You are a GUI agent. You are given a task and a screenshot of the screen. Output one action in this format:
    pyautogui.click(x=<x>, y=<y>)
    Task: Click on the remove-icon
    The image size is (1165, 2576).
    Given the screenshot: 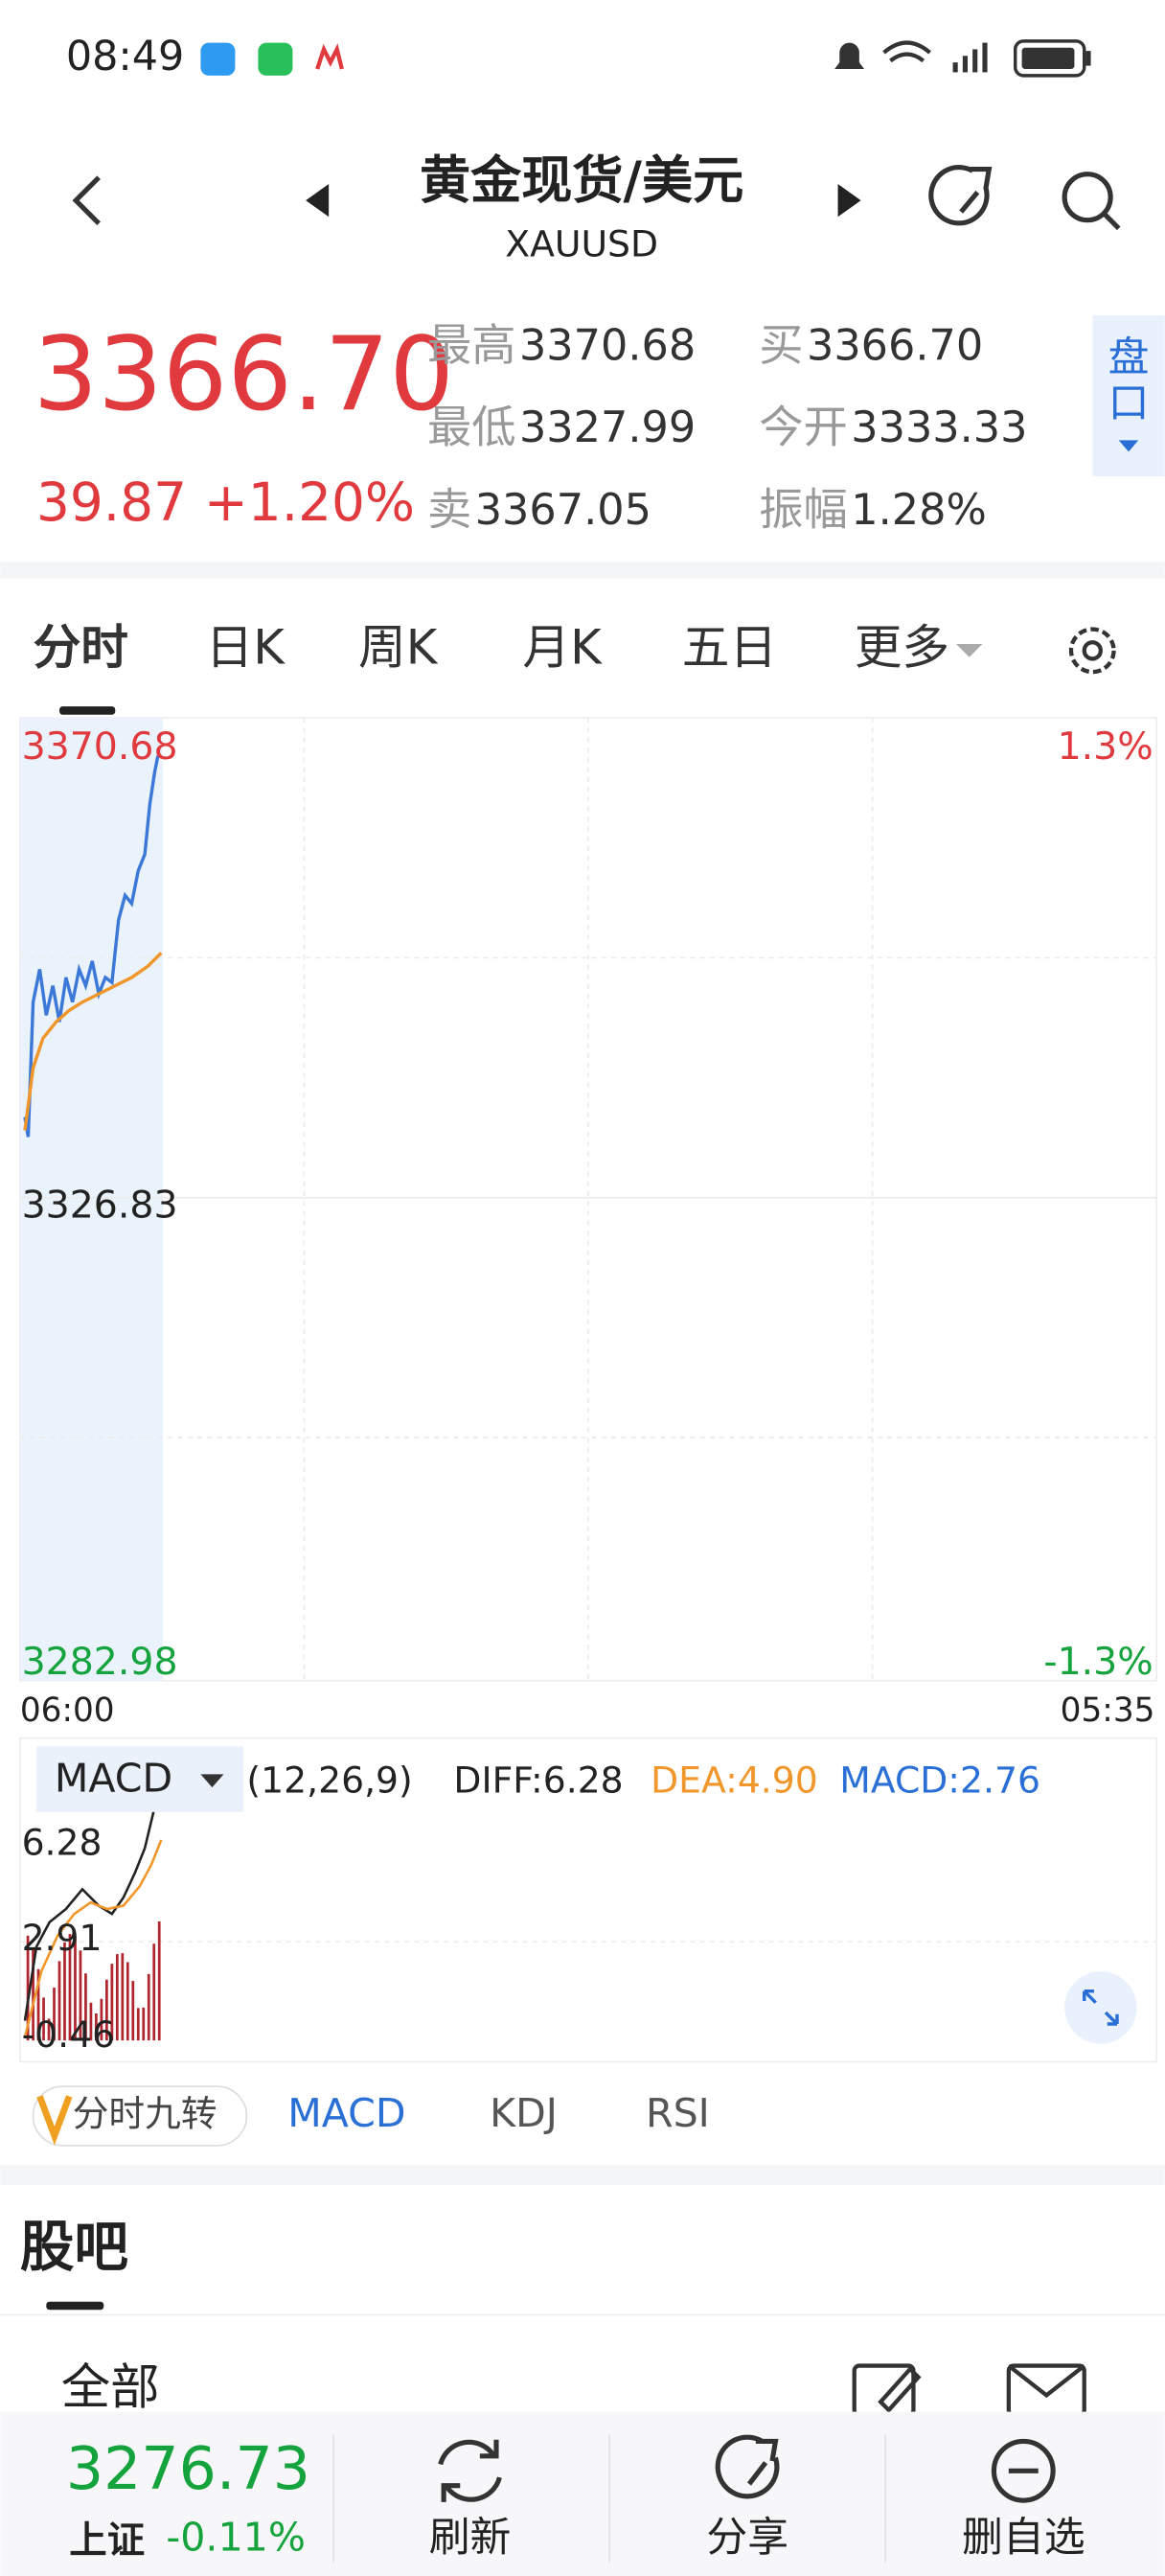 What is the action you would take?
    pyautogui.click(x=1023, y=2470)
    